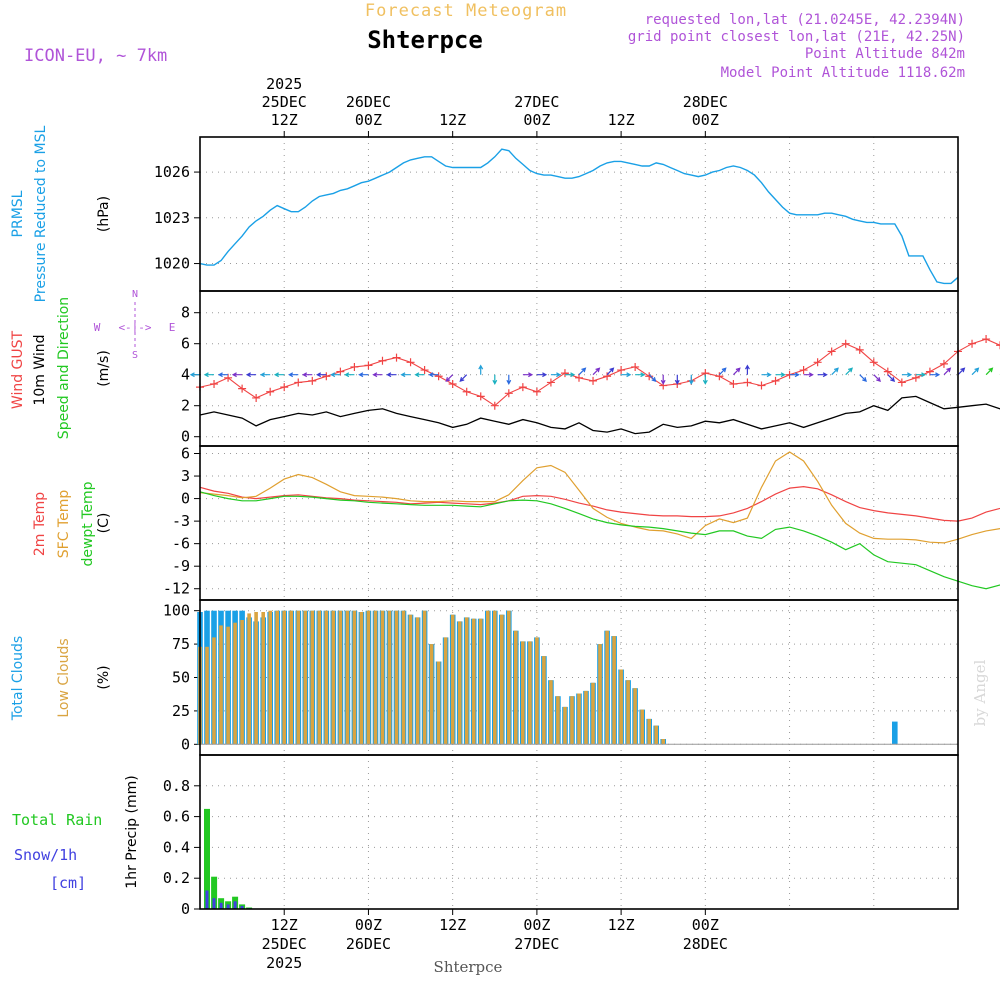  Describe the element at coordinates (228, 906) in the screenshot. I see `snow-bar` at that location.